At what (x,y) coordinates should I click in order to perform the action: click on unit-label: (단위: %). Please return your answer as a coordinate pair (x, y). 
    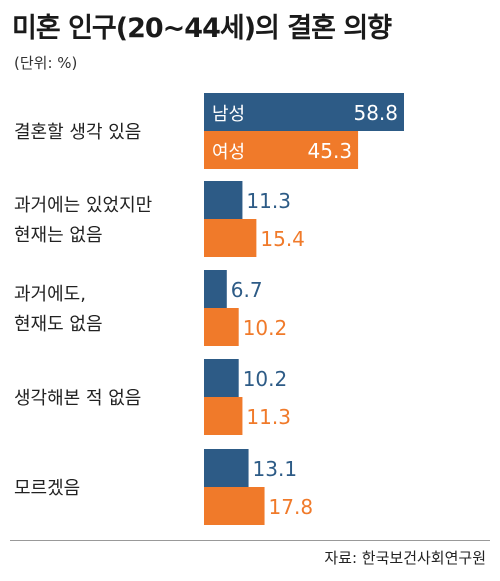
    Looking at the image, I should click on (46, 63).